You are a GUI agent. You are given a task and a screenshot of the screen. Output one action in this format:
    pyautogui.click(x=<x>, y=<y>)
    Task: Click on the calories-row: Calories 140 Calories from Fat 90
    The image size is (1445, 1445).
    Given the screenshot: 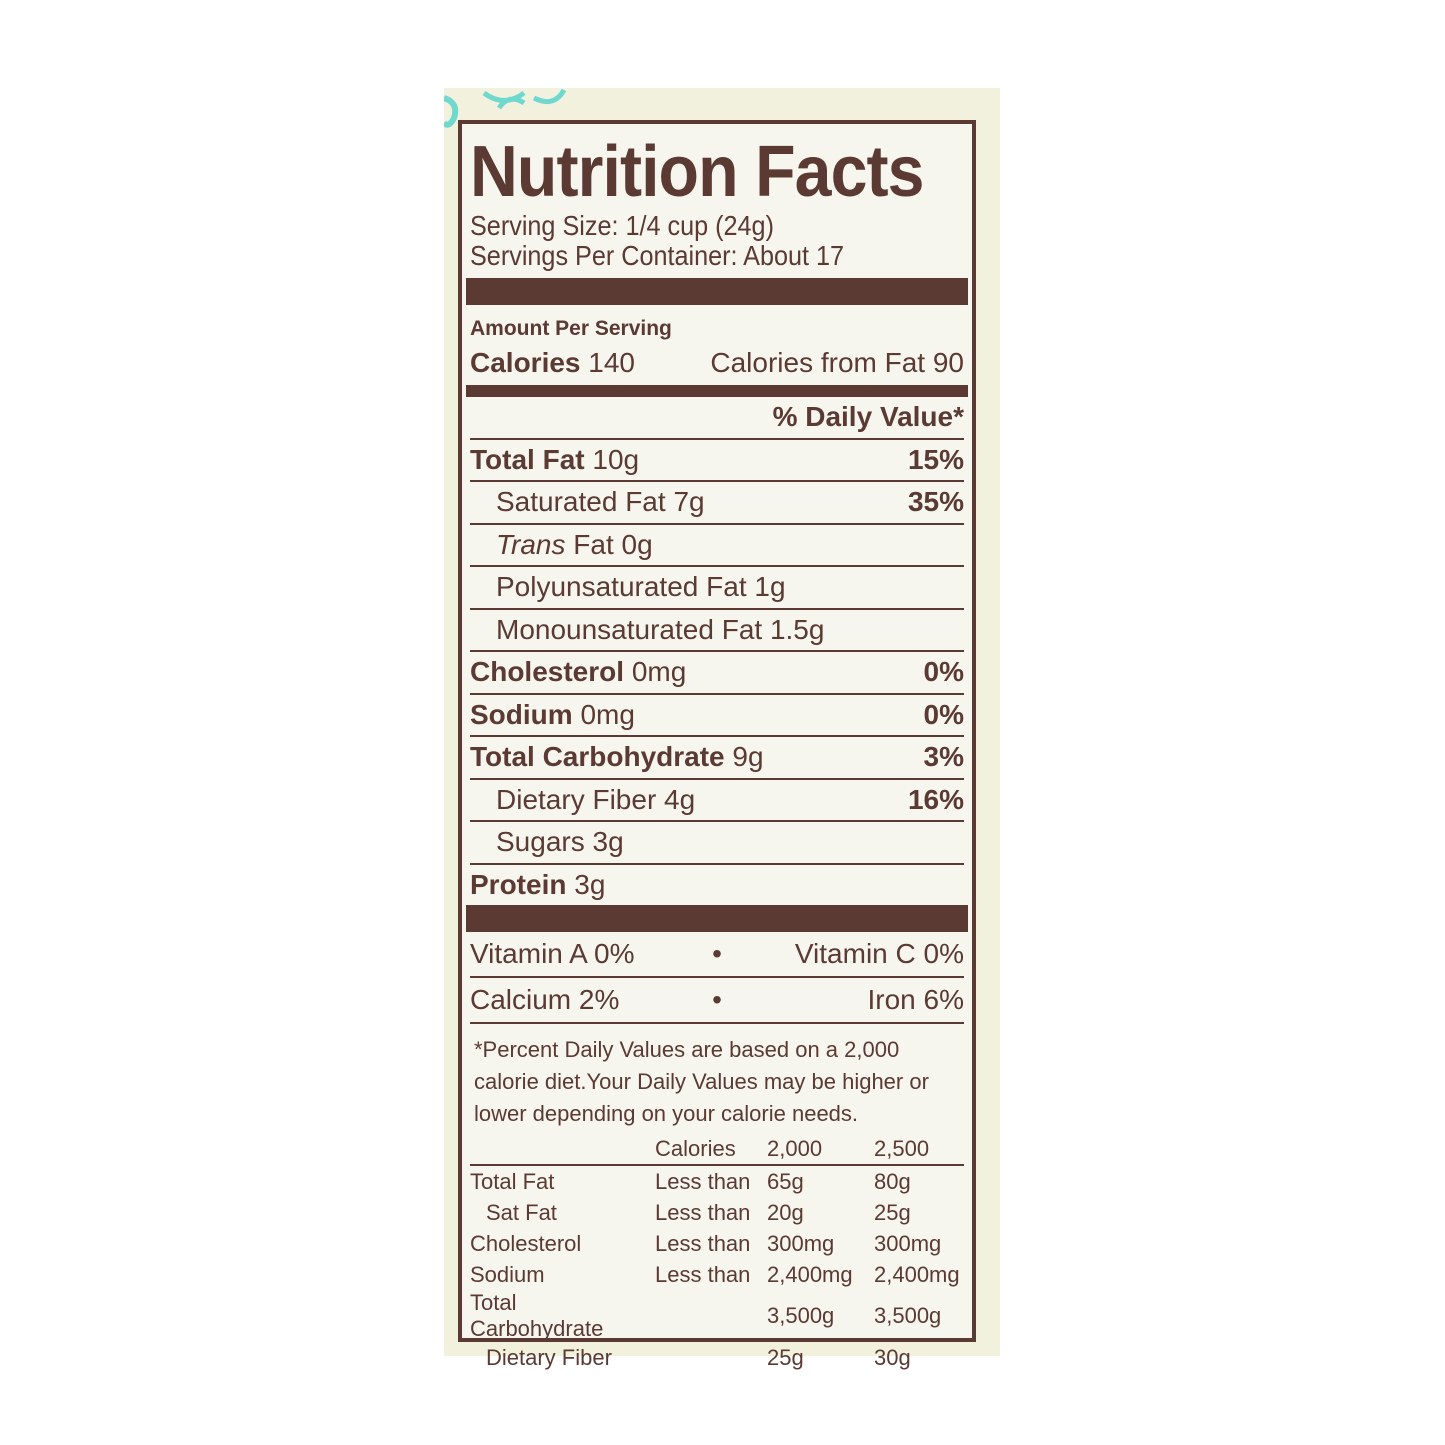 What is the action you would take?
    pyautogui.click(x=717, y=363)
    